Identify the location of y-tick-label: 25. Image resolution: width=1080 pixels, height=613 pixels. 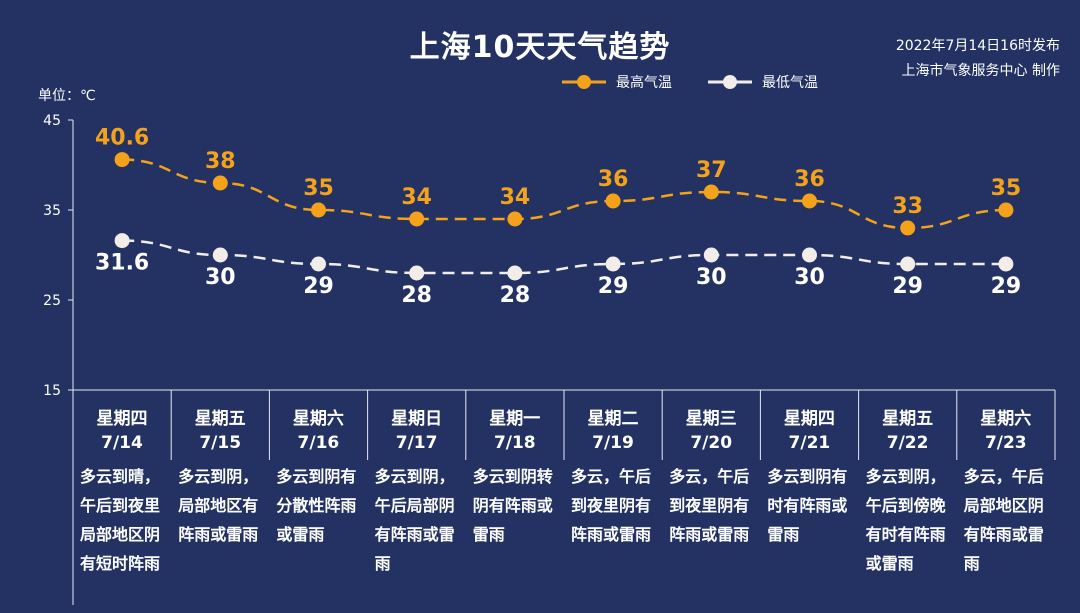
(52, 301).